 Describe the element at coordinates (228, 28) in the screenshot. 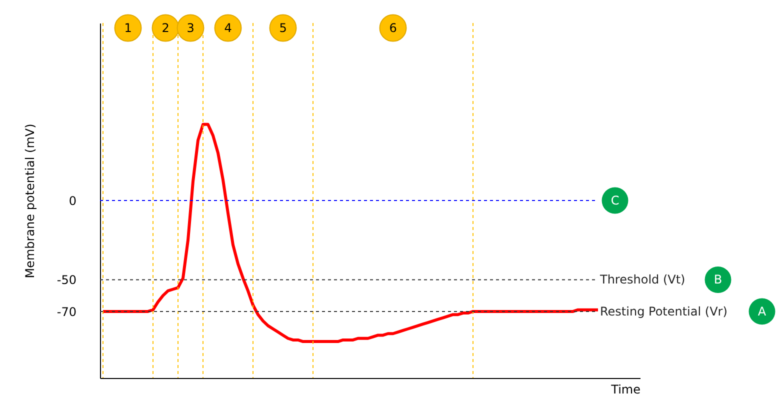

I see `annotation: 4` at that location.